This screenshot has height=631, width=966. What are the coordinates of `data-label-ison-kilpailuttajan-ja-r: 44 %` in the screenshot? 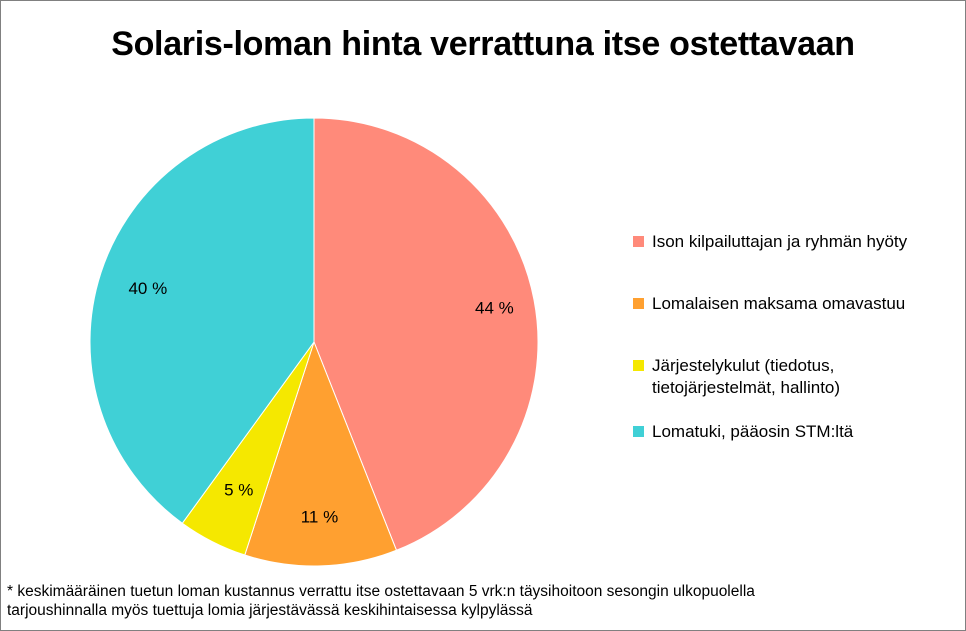 It's located at (494, 308).